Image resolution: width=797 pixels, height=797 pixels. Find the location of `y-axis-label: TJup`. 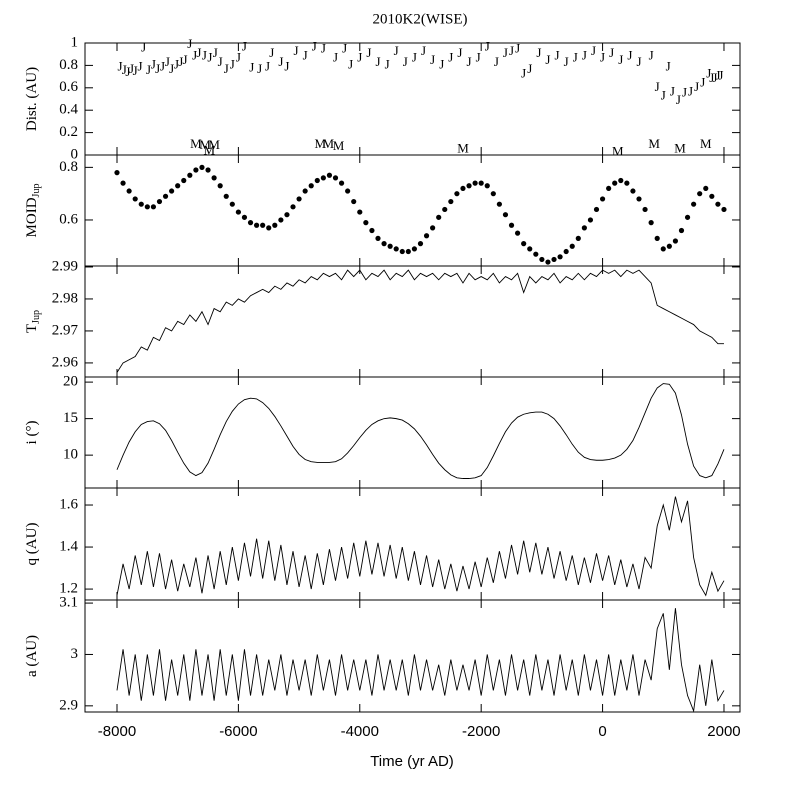

y-axis-label: TJup is located at coordinates (33, 321).